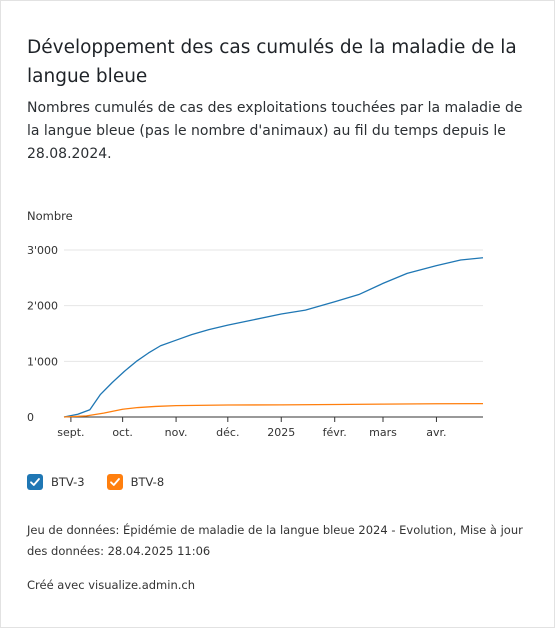  I want to click on x-tick-label: sept., so click(70, 432).